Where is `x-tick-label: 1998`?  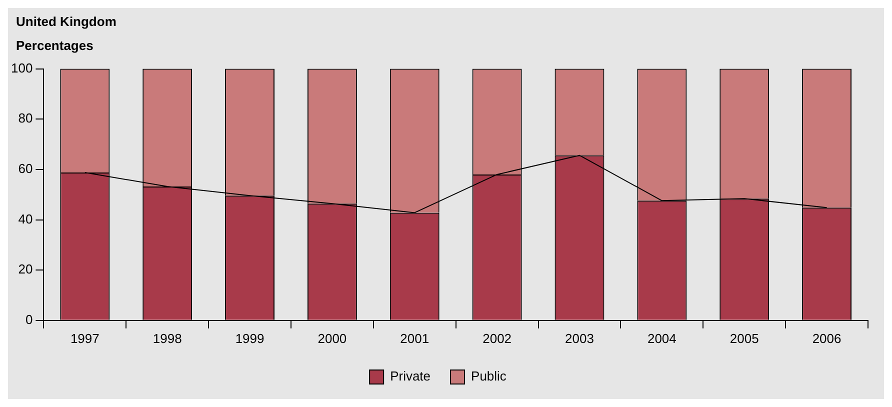 x-tick-label: 1998 is located at coordinates (167, 338).